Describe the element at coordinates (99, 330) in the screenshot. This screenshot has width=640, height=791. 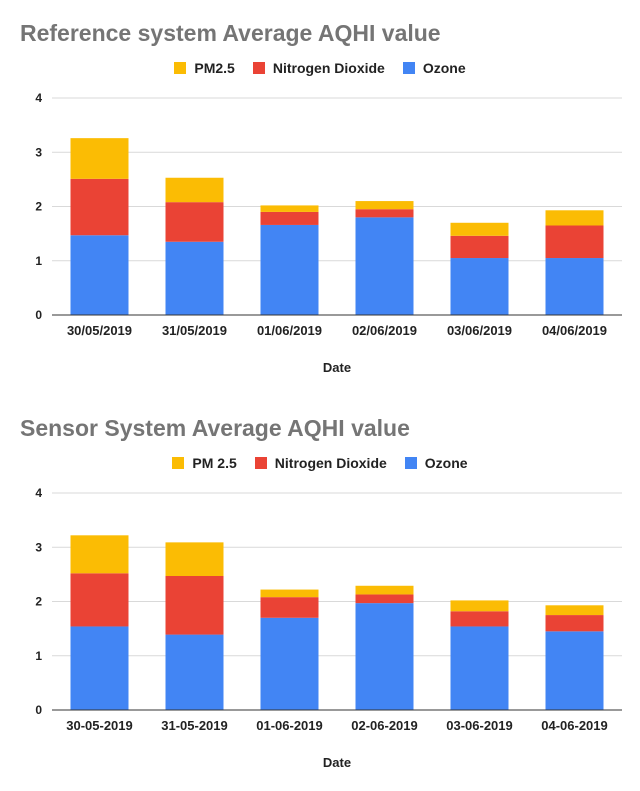
I see `x-tick-label: 30/05/2019` at that location.